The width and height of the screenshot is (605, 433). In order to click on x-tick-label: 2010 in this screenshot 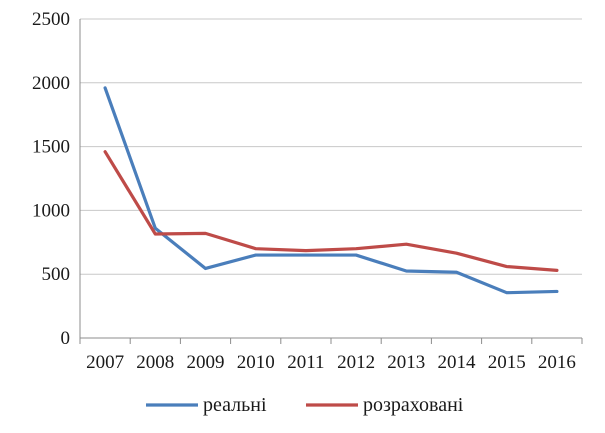, I will do `click(256, 362)`.